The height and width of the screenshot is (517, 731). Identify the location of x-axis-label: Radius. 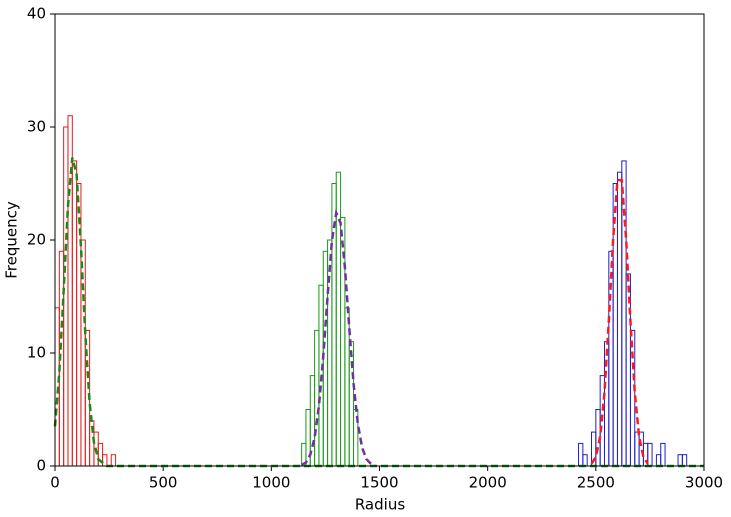
(380, 505).